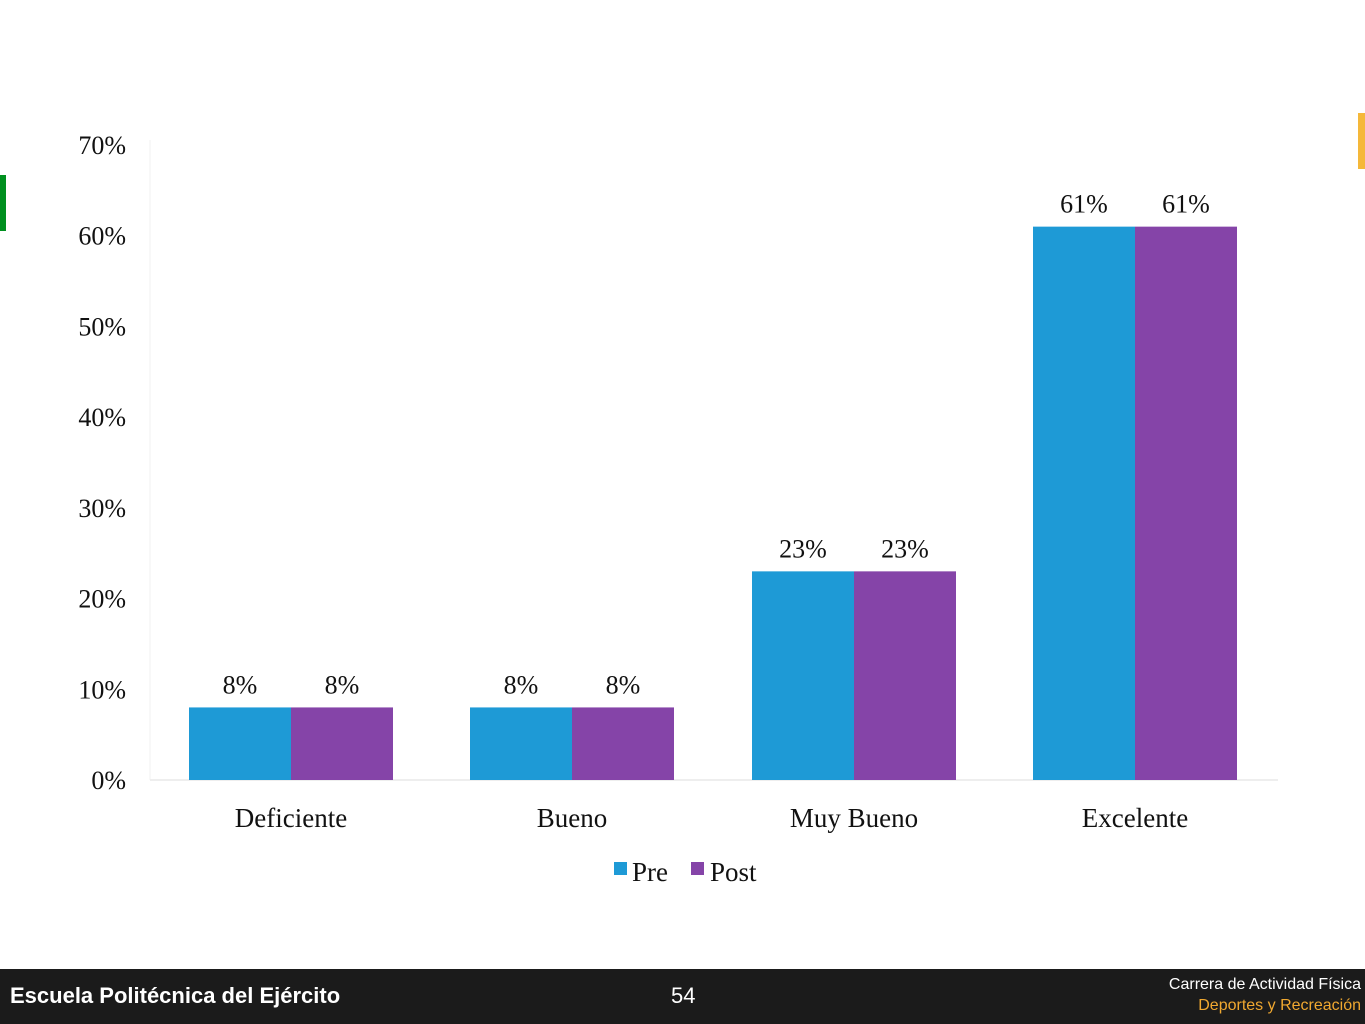 This screenshot has width=1365, height=1024. Describe the element at coordinates (620, 868) in the screenshot. I see `legend-swatch-pre` at that location.